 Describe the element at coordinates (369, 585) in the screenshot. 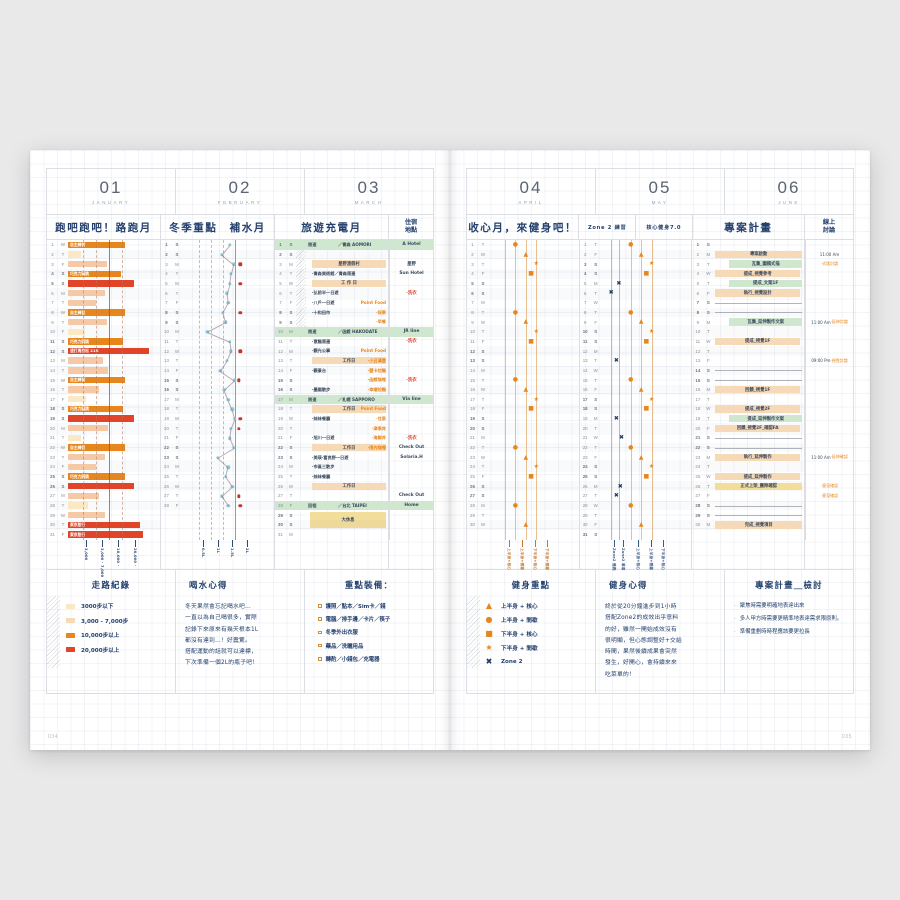

I see `note-title: 重點裝備：` at that location.